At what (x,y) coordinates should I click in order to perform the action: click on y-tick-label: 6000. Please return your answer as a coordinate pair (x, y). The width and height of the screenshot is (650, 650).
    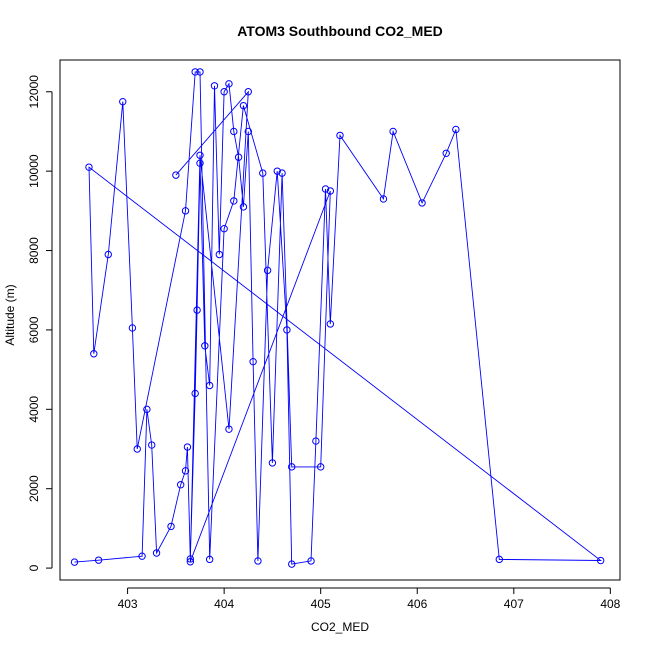
    Looking at the image, I should click on (34, 329).